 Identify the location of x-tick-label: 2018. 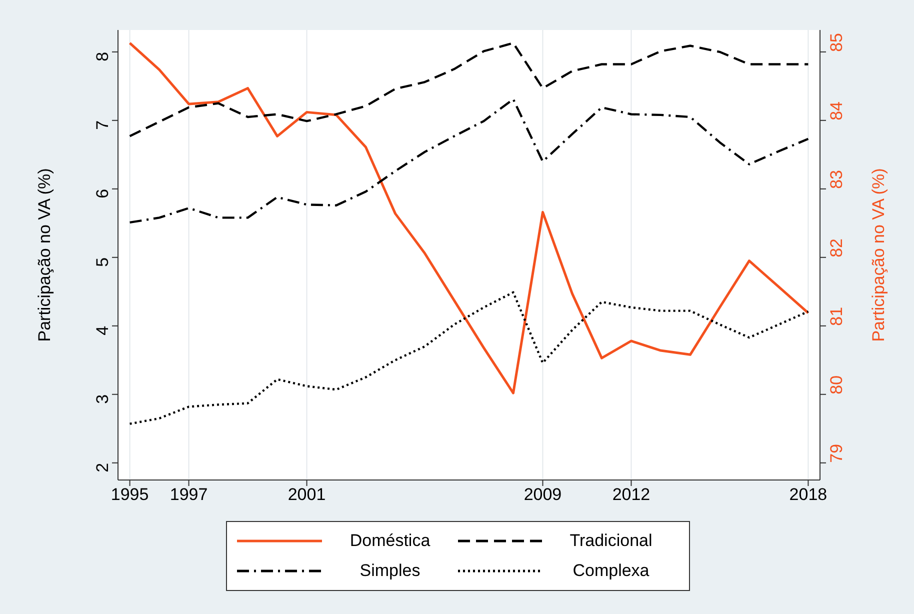
(808, 494).